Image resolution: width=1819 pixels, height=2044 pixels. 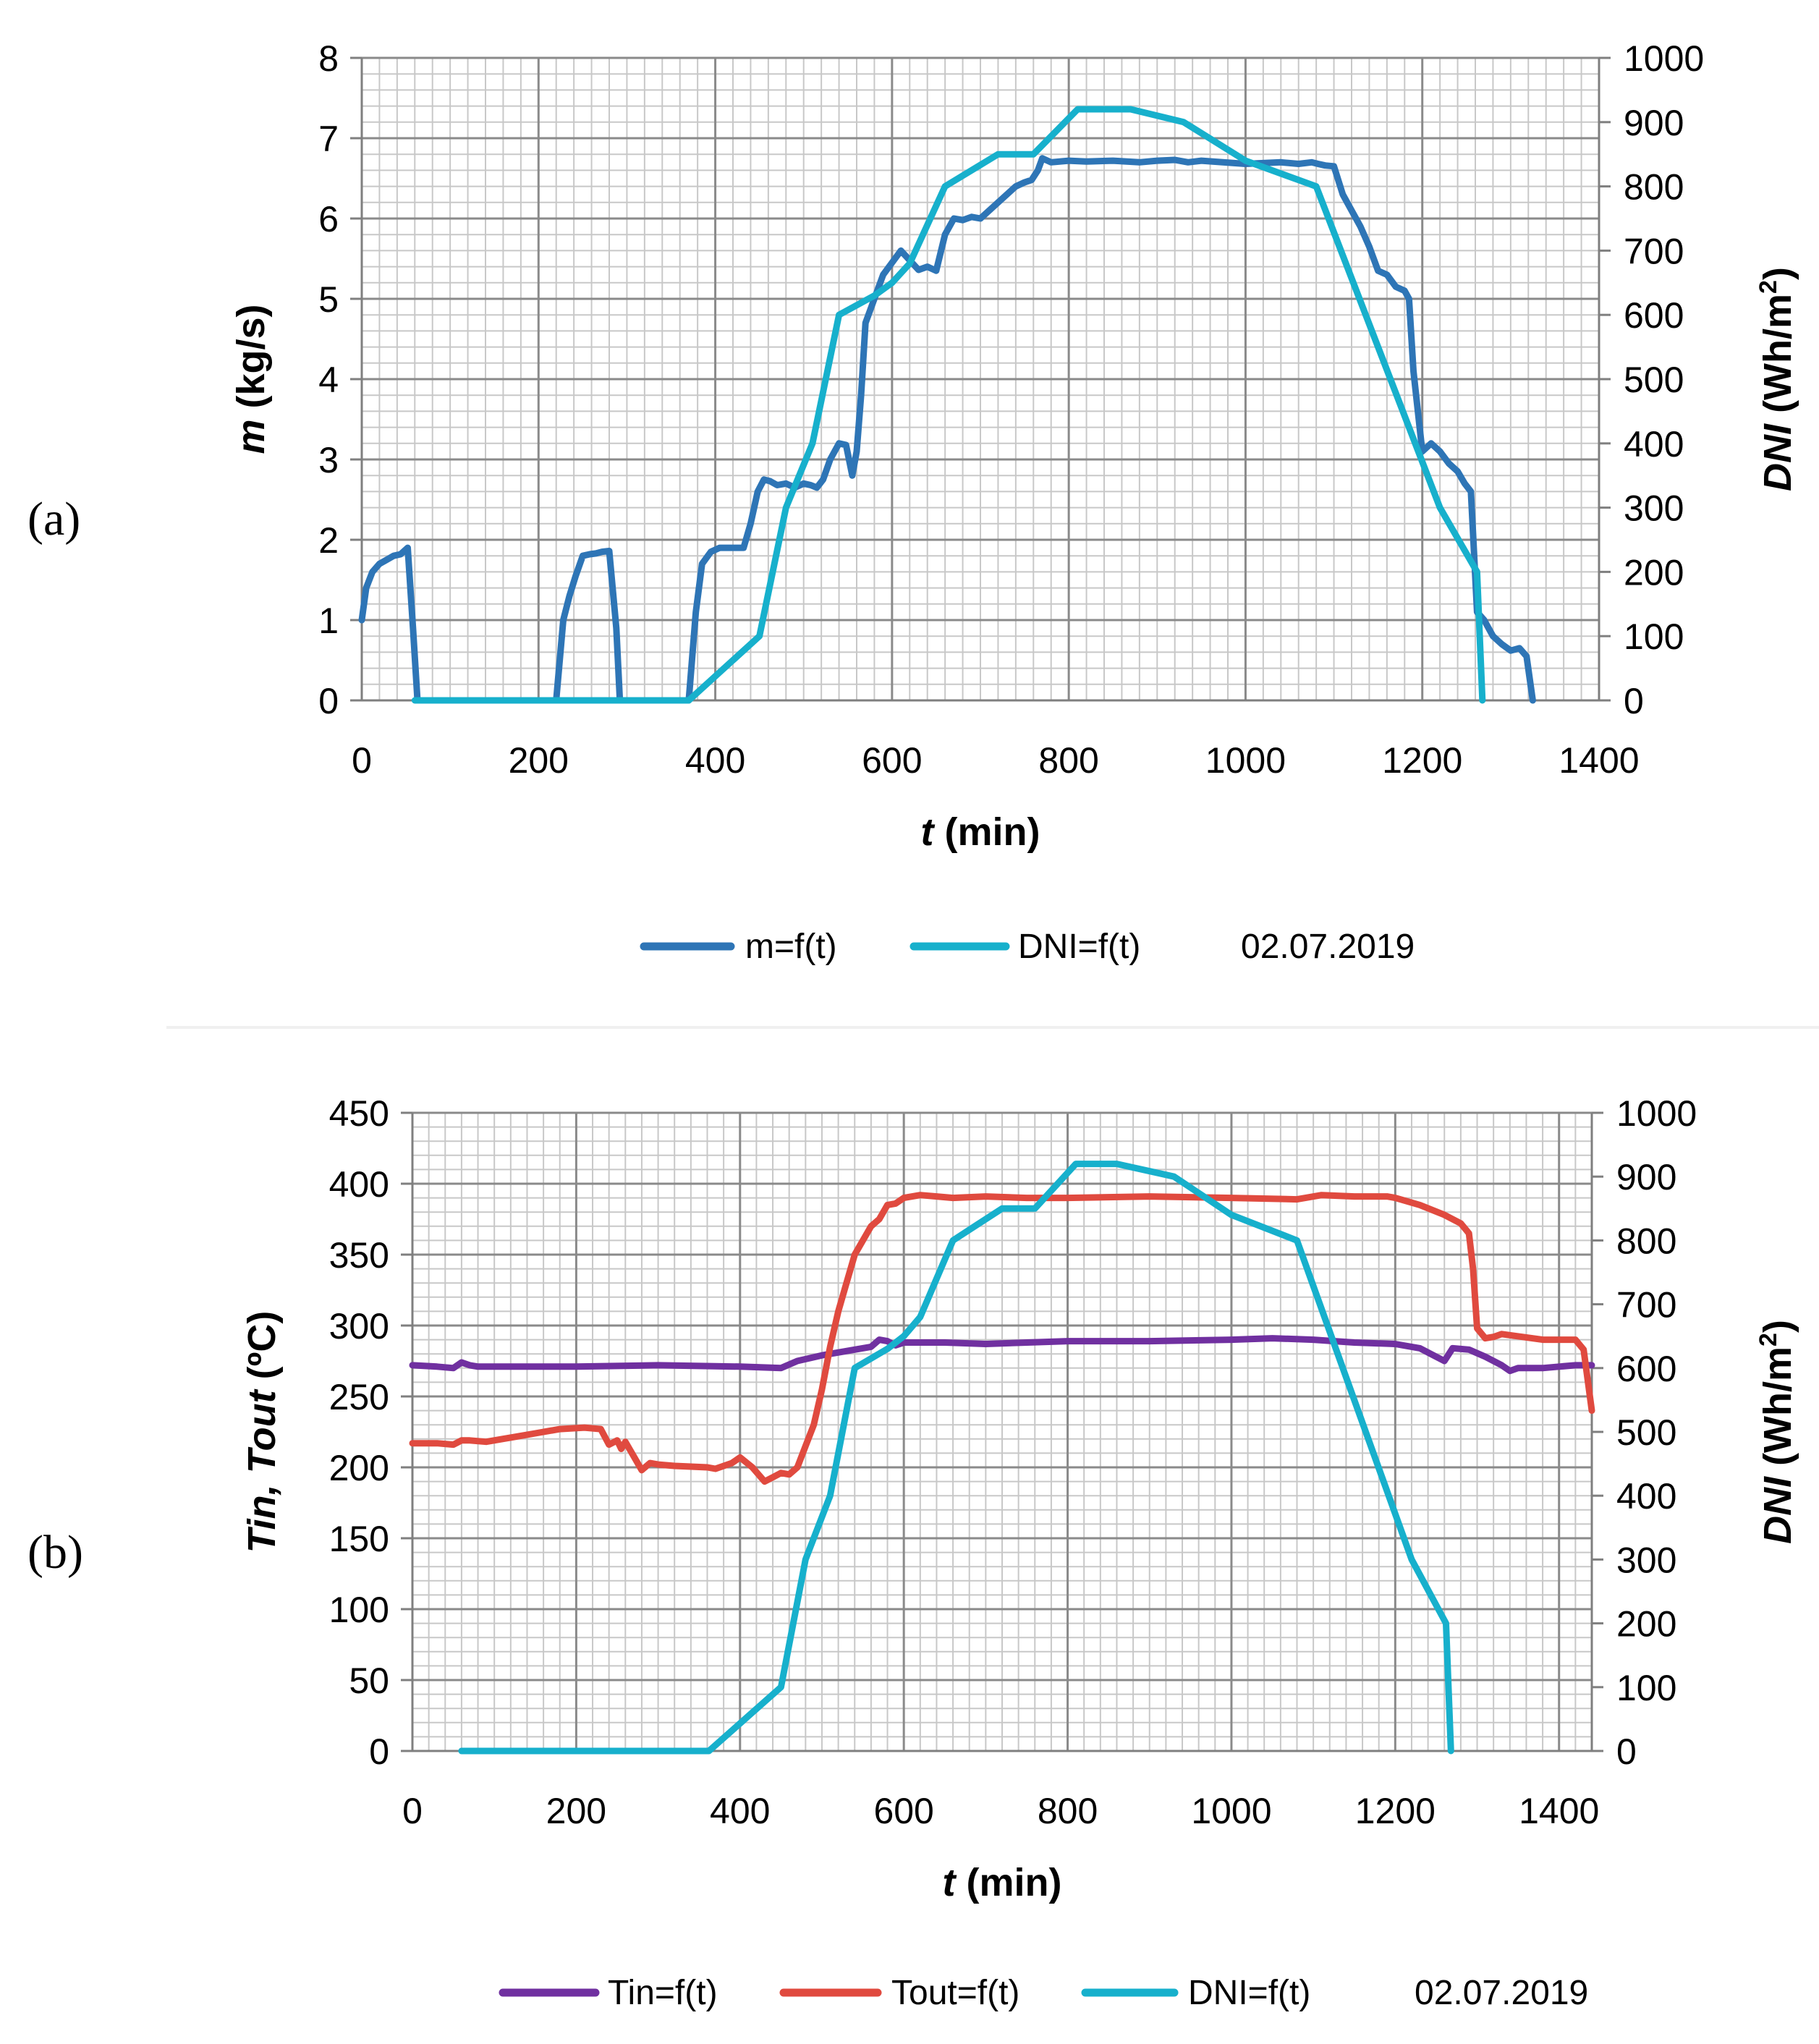 I want to click on chart-a-y-right-tick-label: 200, so click(x=1654, y=572).